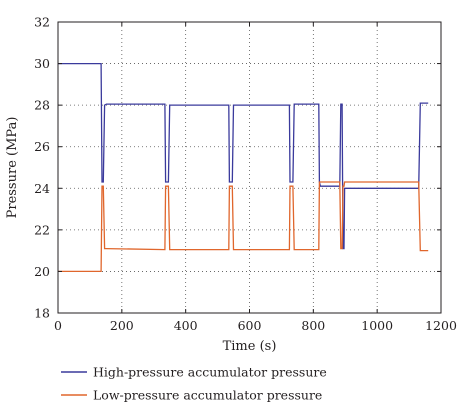 This screenshot has width=474, height=418. What do you see at coordinates (42, 188) in the screenshot?
I see `y-tick-label: 24` at bounding box center [42, 188].